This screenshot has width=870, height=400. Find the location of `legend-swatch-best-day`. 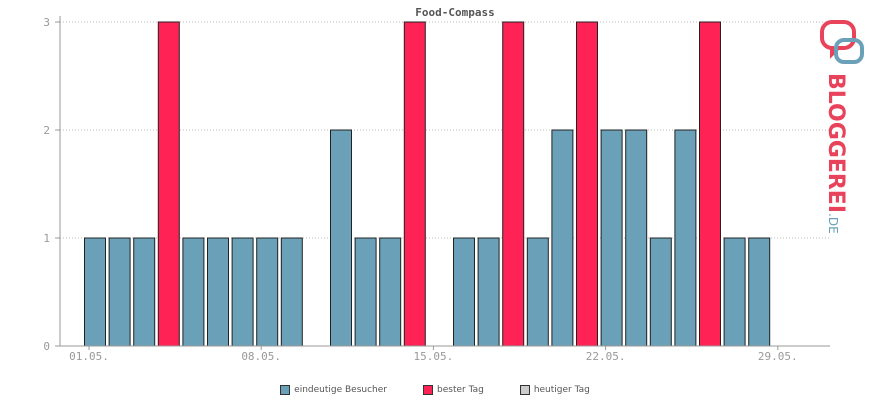

legend-swatch-best-day is located at coordinates (428, 390).